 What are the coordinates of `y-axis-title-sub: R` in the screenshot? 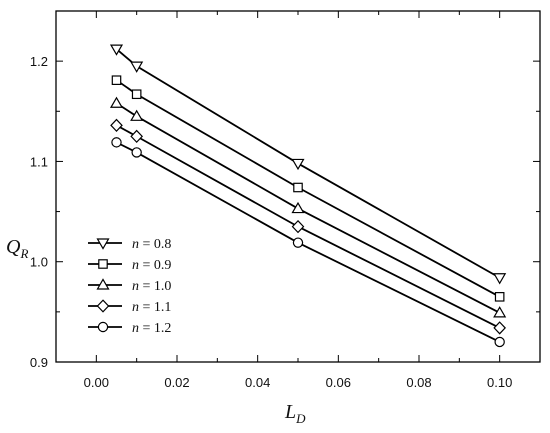 It's located at (23, 253).